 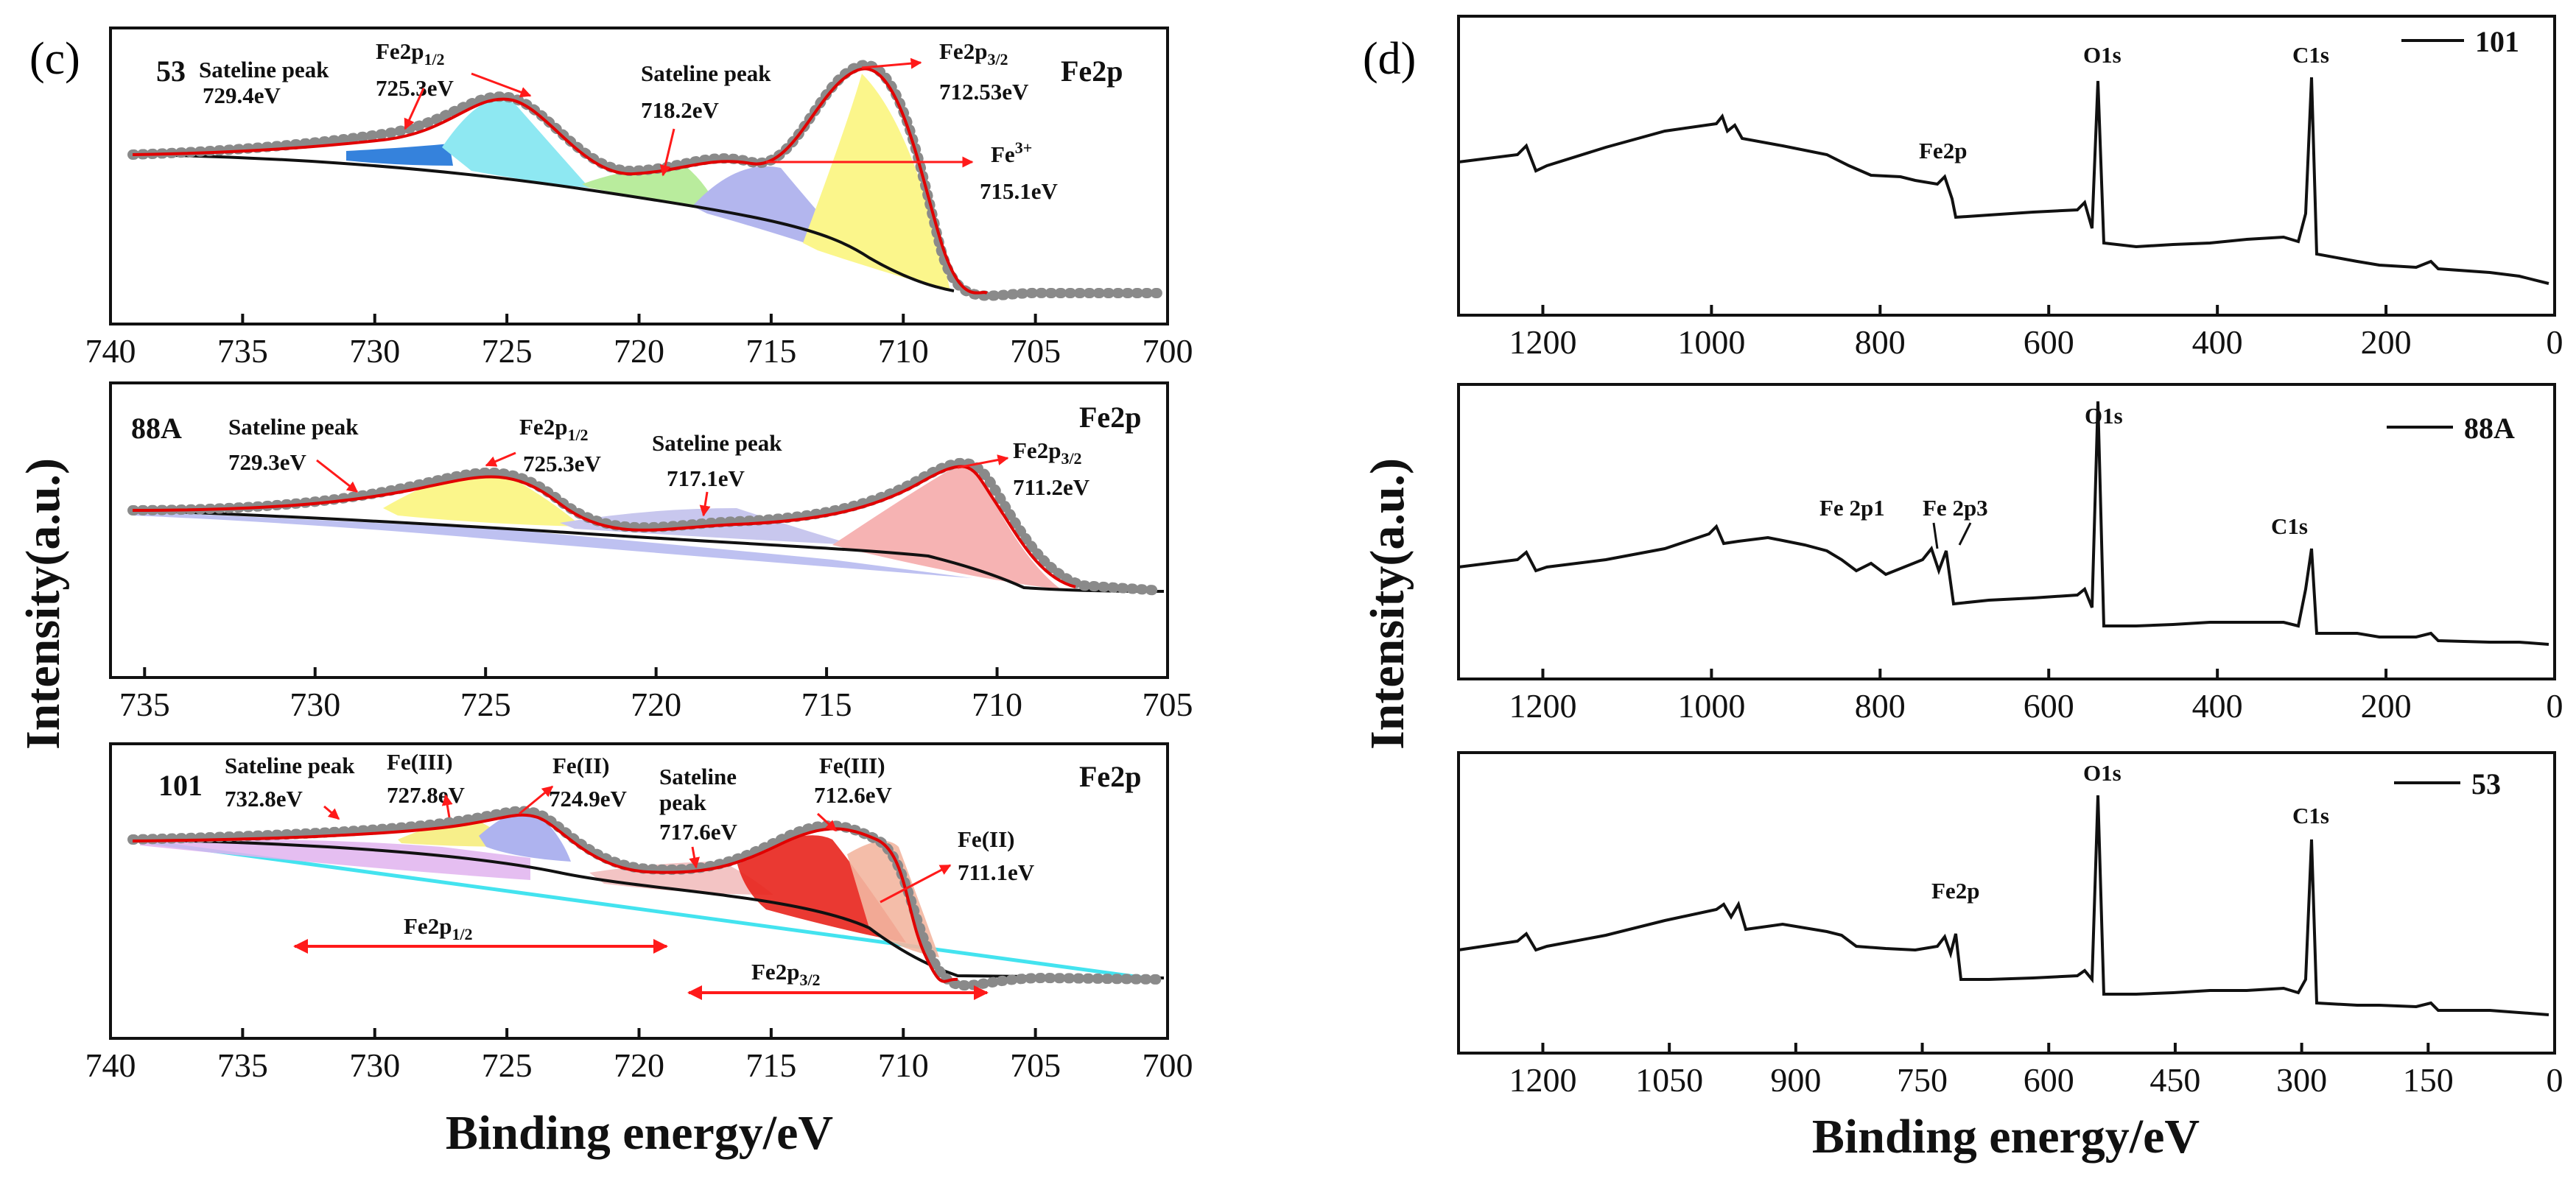 What do you see at coordinates (1051, 487) in the screenshot?
I see `peak-value-711: 711.2eV` at bounding box center [1051, 487].